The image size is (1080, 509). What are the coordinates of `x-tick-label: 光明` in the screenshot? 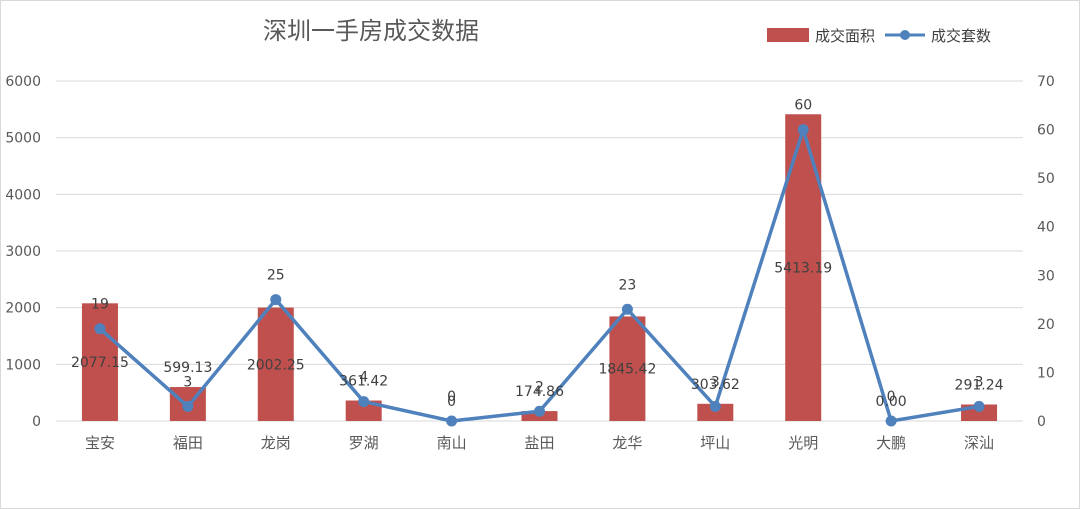 It's located at (803, 443).